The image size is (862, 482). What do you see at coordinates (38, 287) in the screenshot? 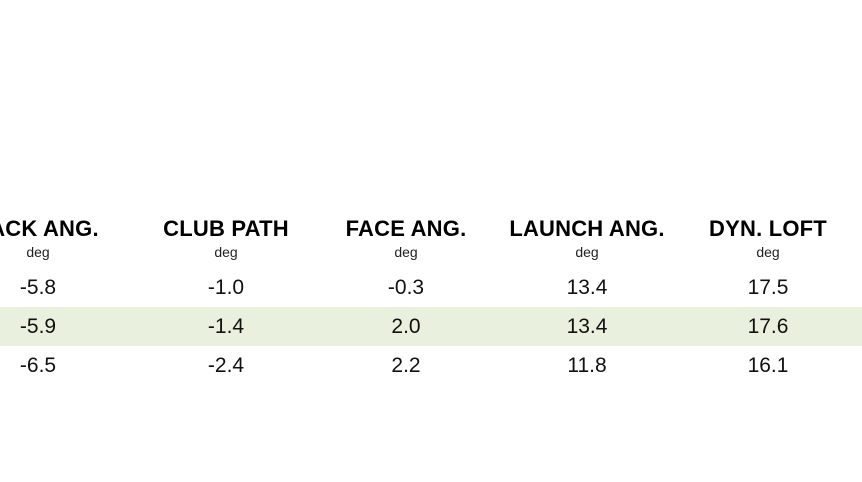
I see `table-cell: -5.8` at bounding box center [38, 287].